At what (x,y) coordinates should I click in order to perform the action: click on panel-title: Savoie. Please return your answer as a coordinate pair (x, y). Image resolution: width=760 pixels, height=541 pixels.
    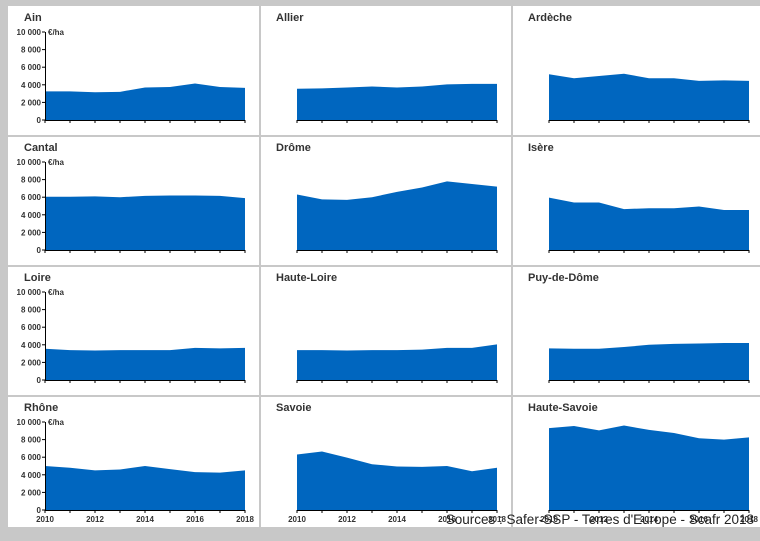
    Looking at the image, I should click on (293, 408).